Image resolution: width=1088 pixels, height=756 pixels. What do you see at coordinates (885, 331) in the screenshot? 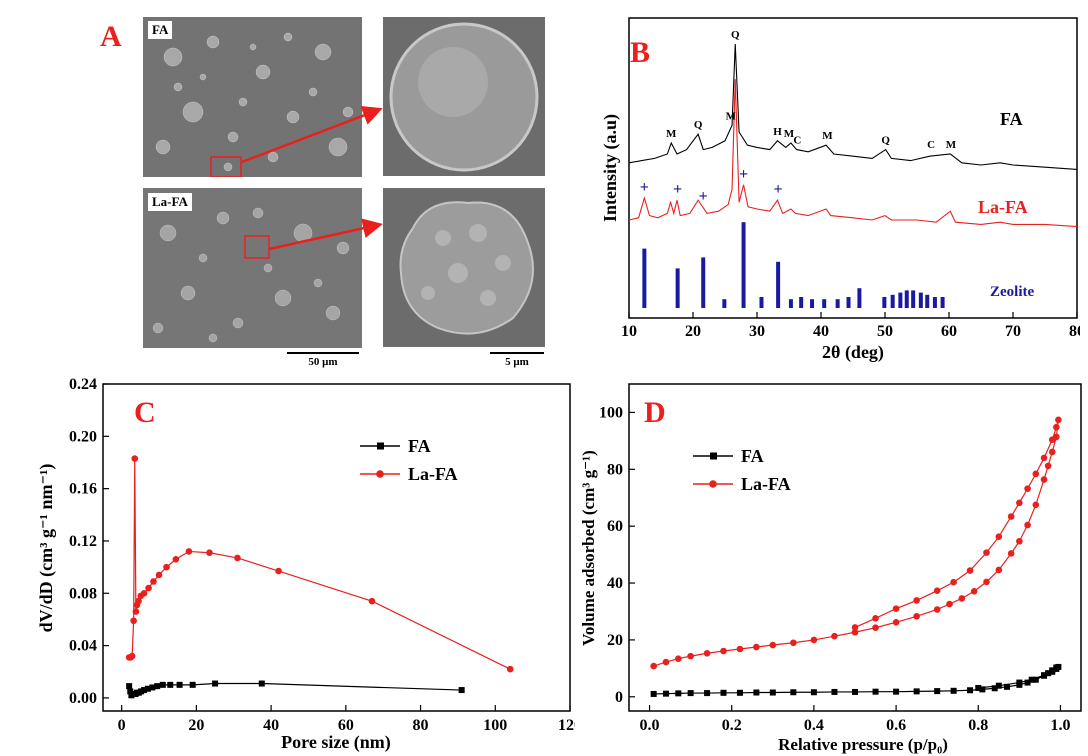
I see `chart-b-xtick-label: 50` at bounding box center [885, 331].